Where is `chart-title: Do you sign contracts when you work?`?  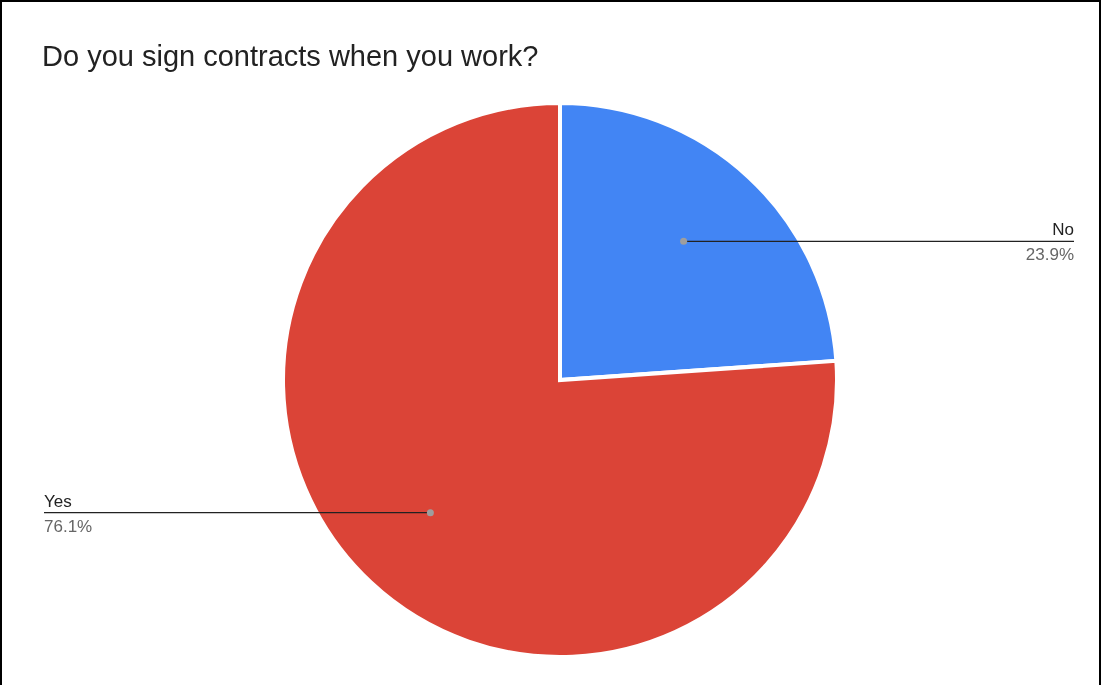 chart-title: Do you sign contracts when you work? is located at coordinates (290, 56).